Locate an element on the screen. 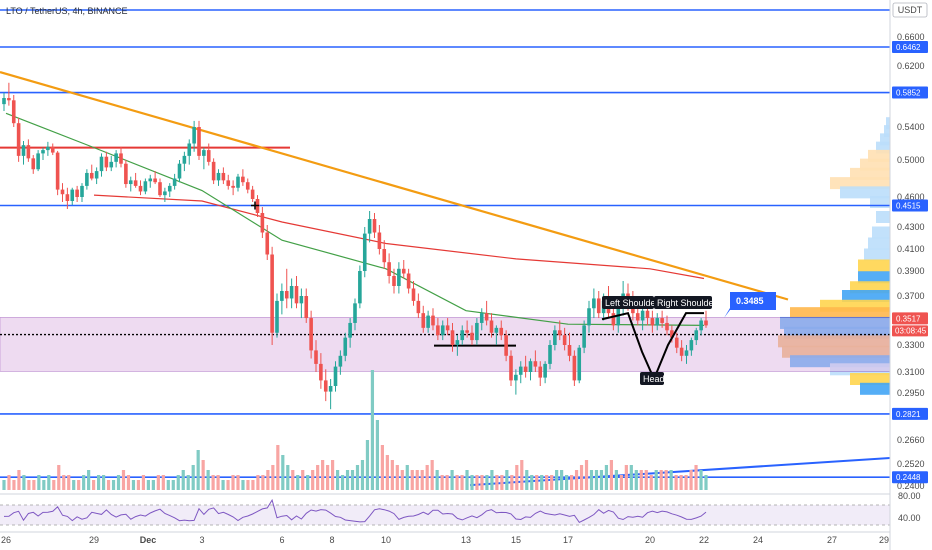  y-tick-label: 0.3900 is located at coordinates (911, 271).